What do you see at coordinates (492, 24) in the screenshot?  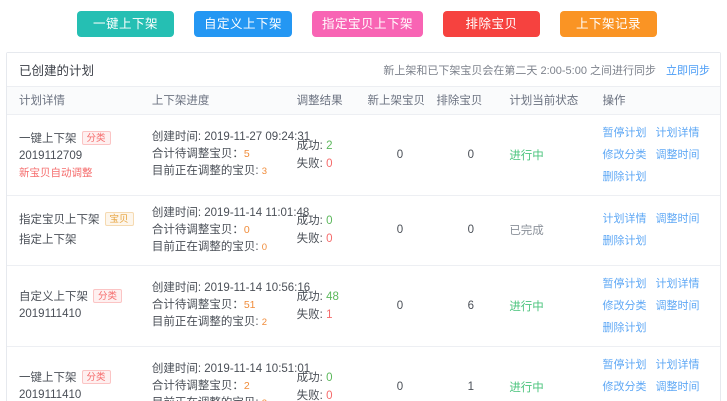 I see `exclude-item-button: 排除宝贝` at bounding box center [492, 24].